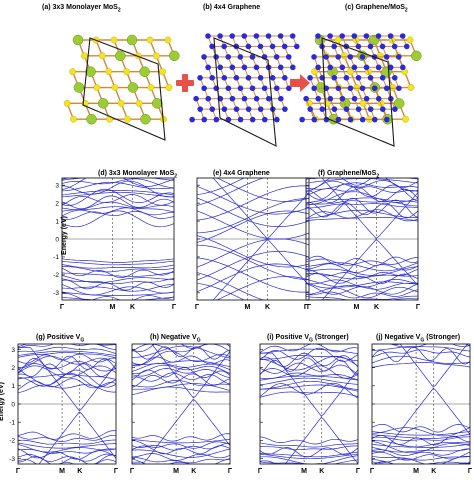  Describe the element at coordinates (81, 9) in the screenshot. I see `structure-title-a: (a) 3x3 Monolayer MoS2` at that location.